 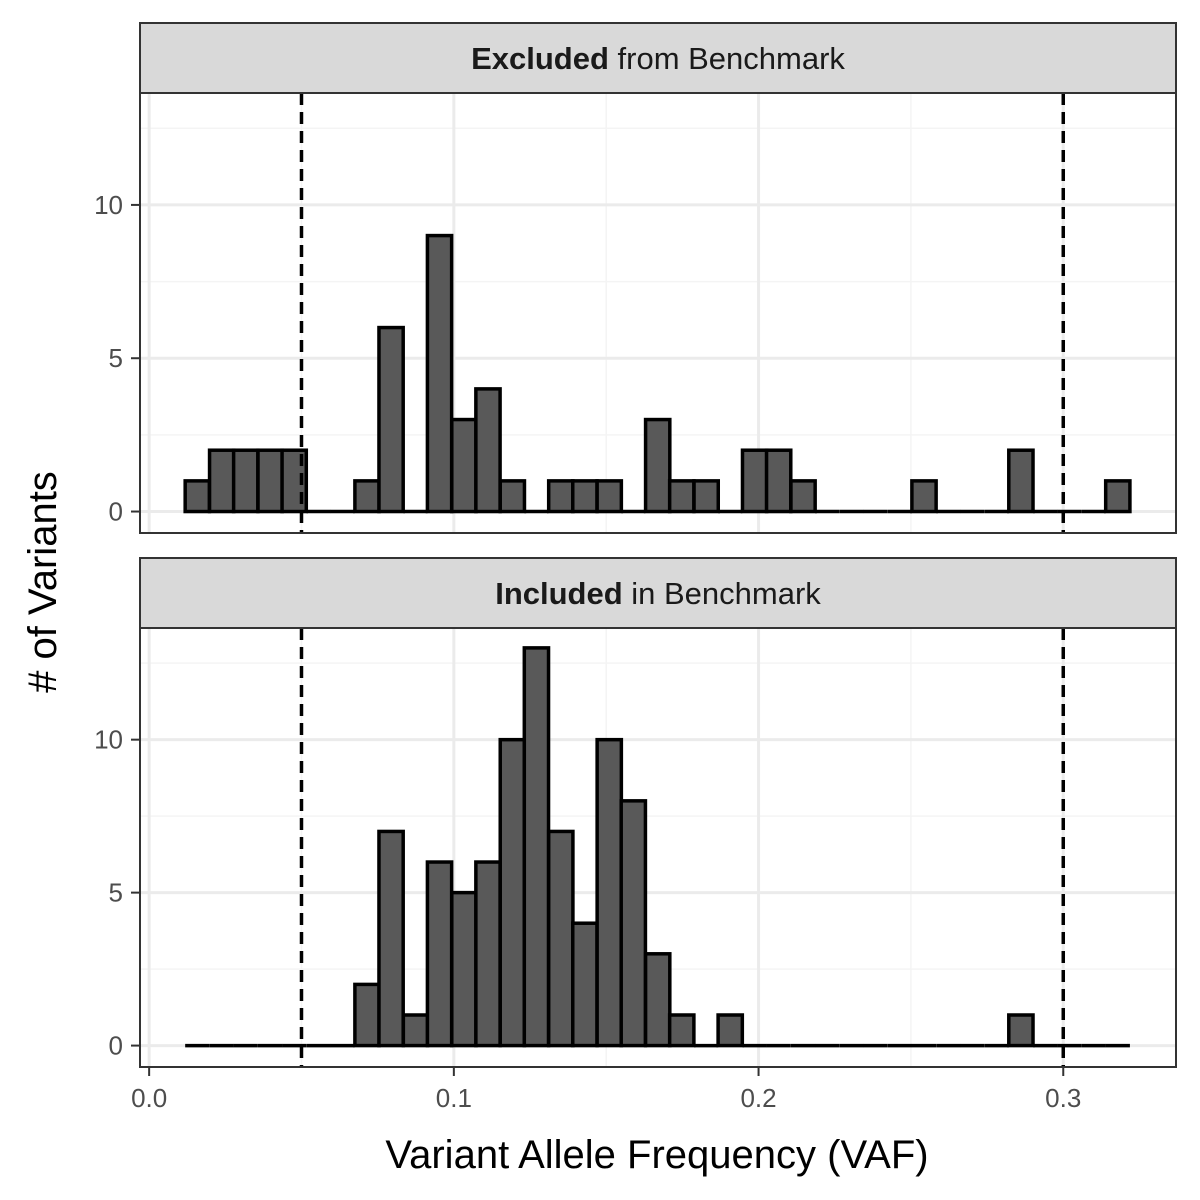 I want to click on facet-strip-label-bold: Excluded, so click(x=540, y=58).